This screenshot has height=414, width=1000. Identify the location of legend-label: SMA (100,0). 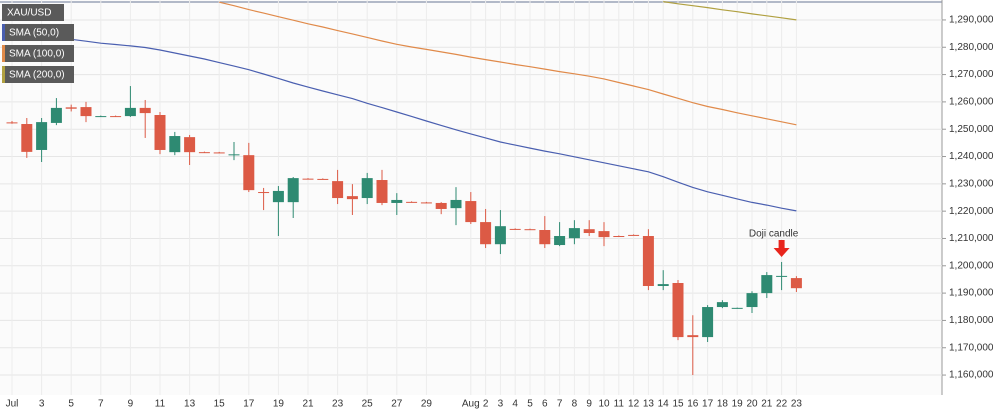
(37, 54).